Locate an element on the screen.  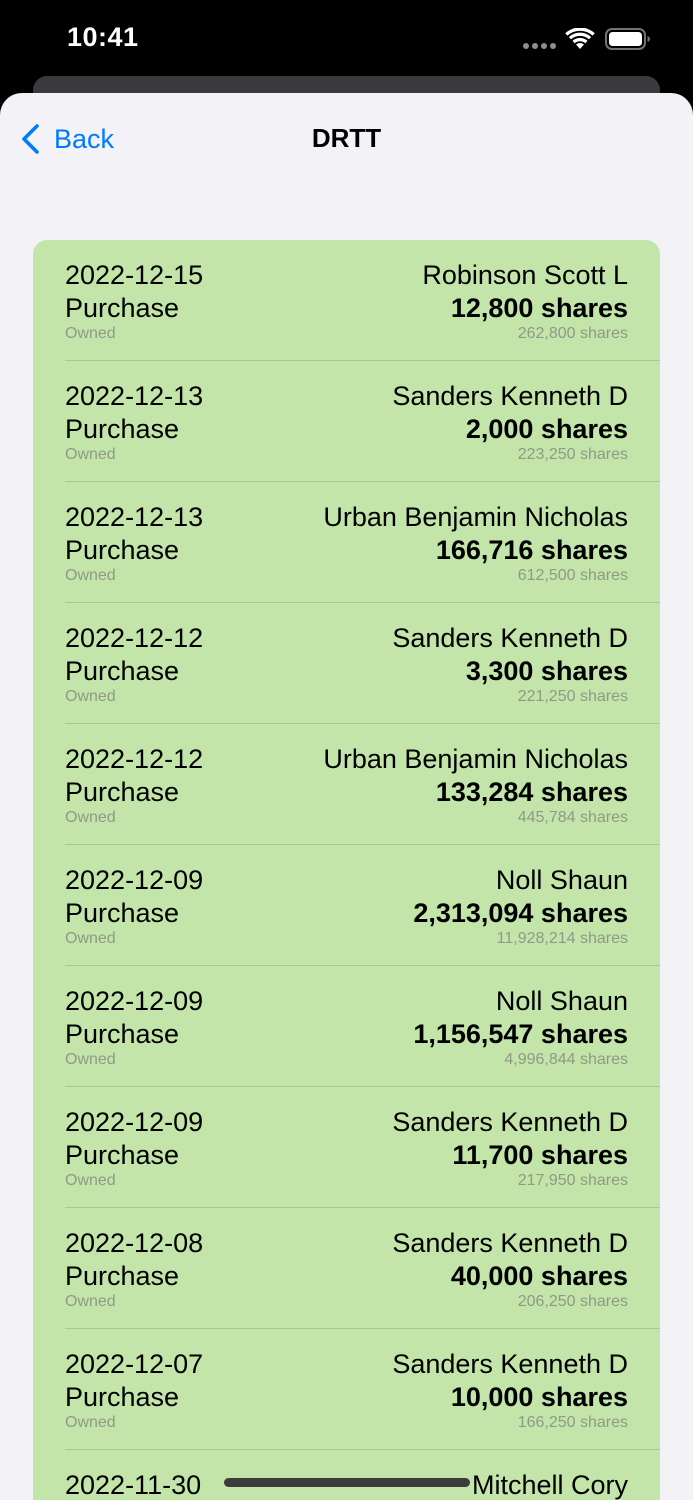
wifi-icon is located at coordinates (580, 38).